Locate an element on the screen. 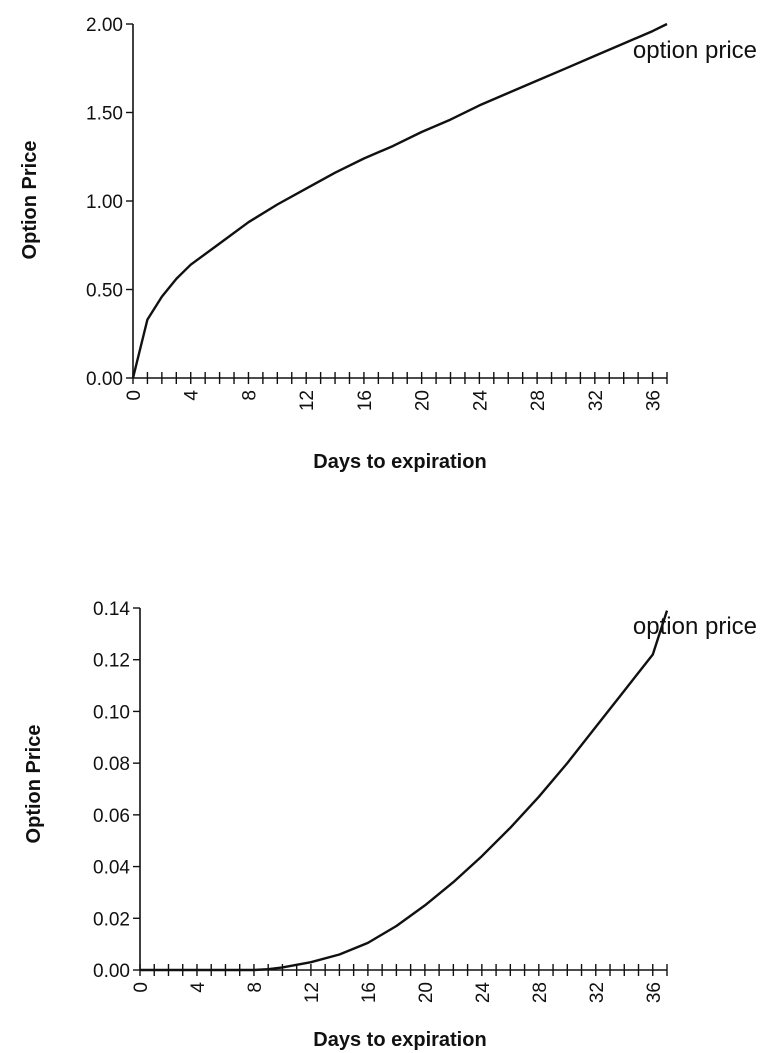  y-tick-label: 0.02 is located at coordinates (111, 919).